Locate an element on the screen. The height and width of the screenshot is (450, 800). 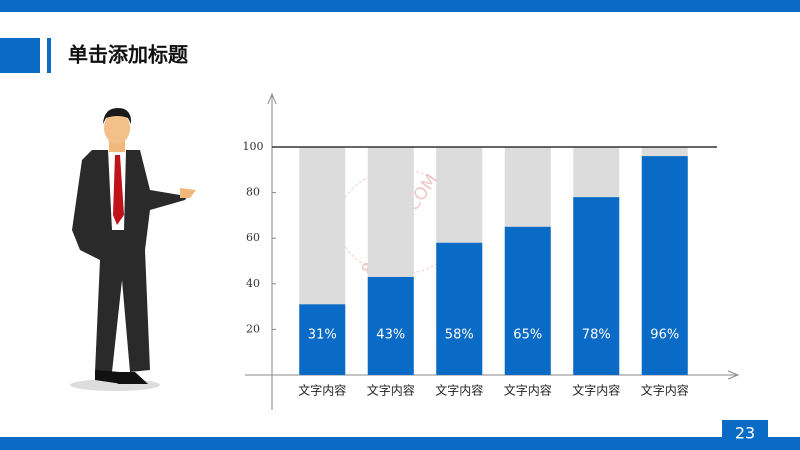
y-tick-label: 20 is located at coordinates (253, 328).